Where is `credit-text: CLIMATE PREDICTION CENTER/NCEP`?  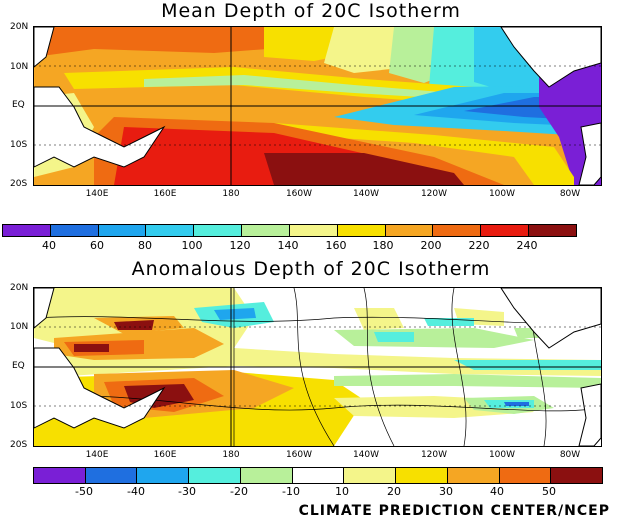 credit-text: CLIMATE PREDICTION CENTER/NCEP is located at coordinates (454, 511).